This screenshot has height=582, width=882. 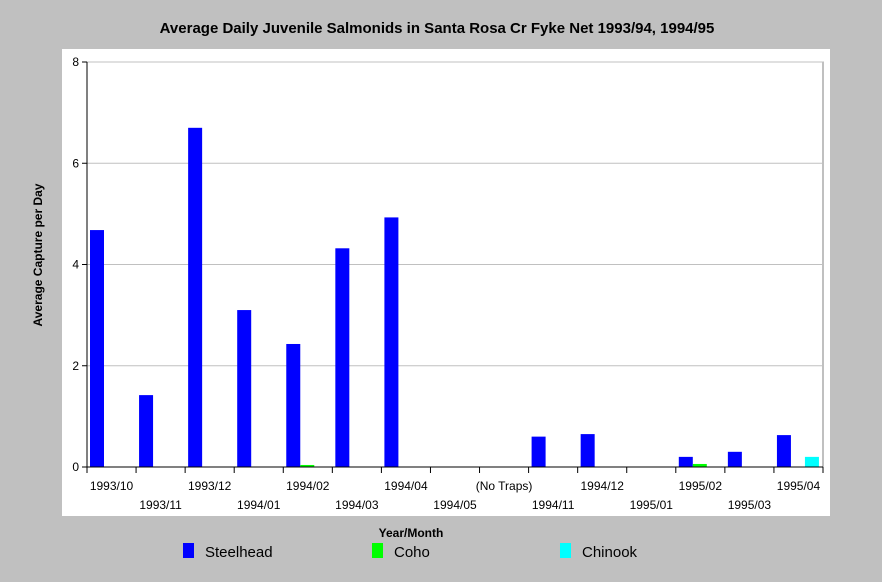 I want to click on x-tick-label: 1995/02, so click(x=701, y=486).